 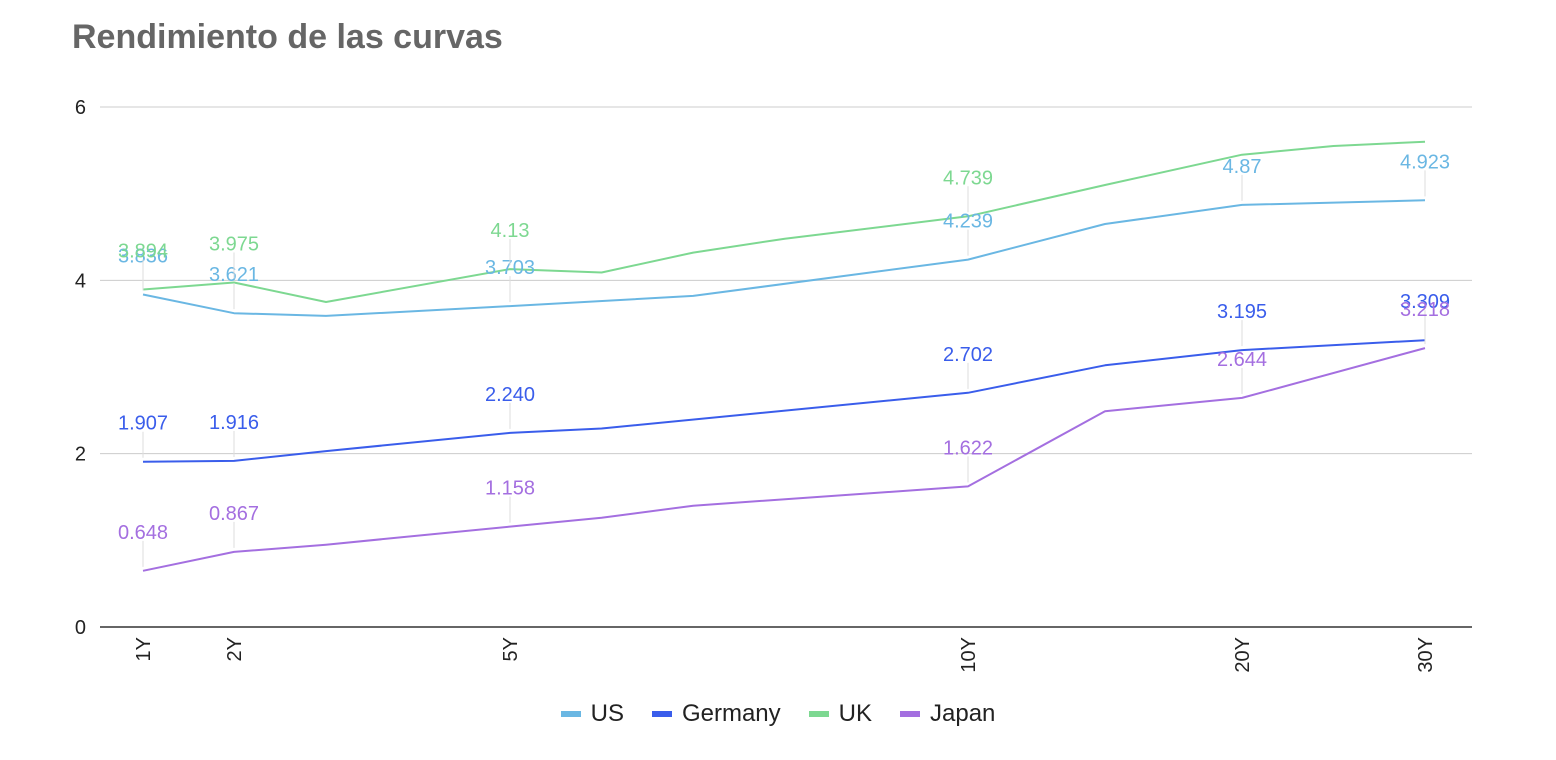 I want to click on data-label: 4.923, so click(x=1425, y=162).